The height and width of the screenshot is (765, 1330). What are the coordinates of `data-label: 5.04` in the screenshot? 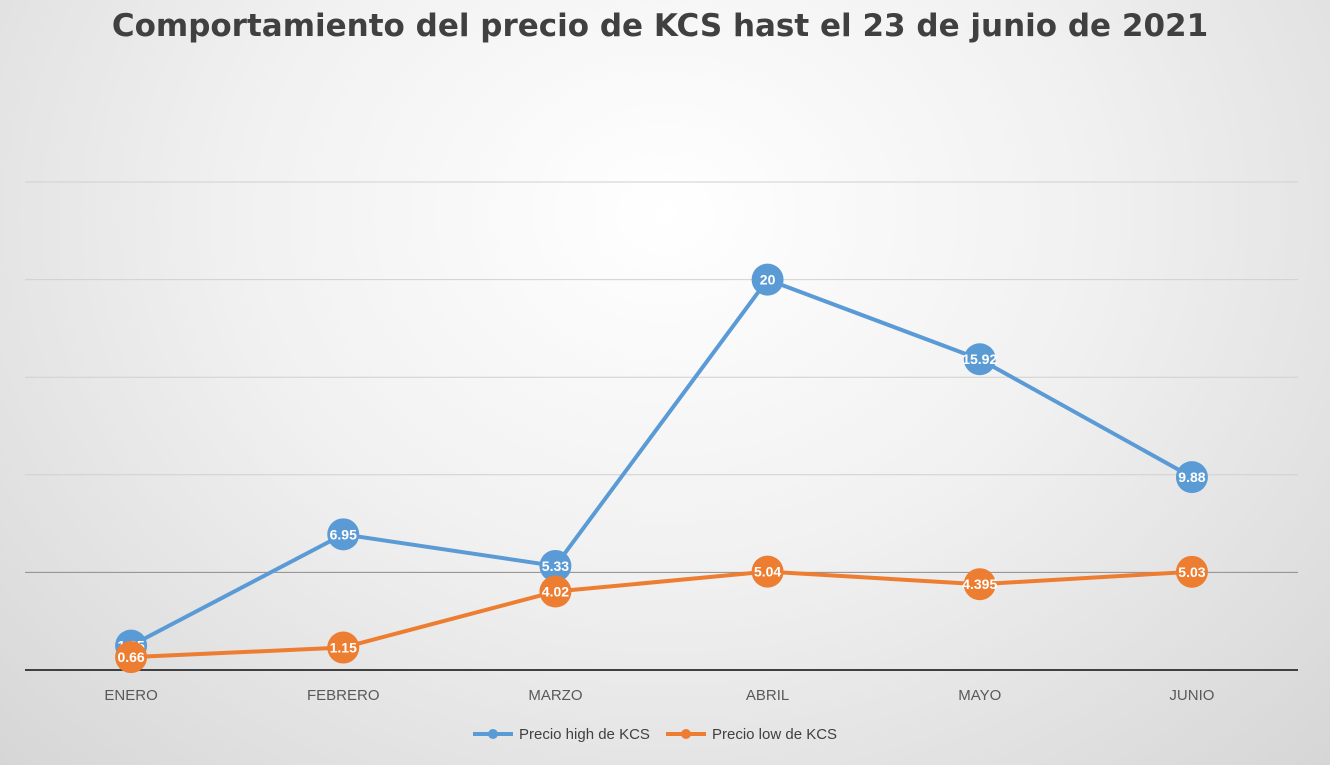 It's located at (767, 572).